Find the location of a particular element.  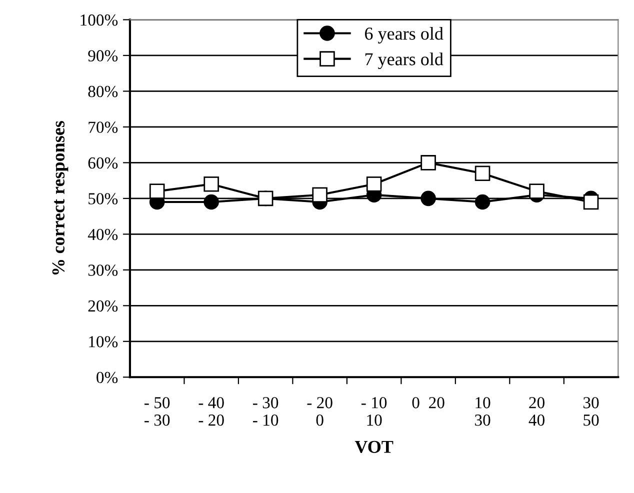

x-tick-label: - 50 - 30 is located at coordinates (157, 411).